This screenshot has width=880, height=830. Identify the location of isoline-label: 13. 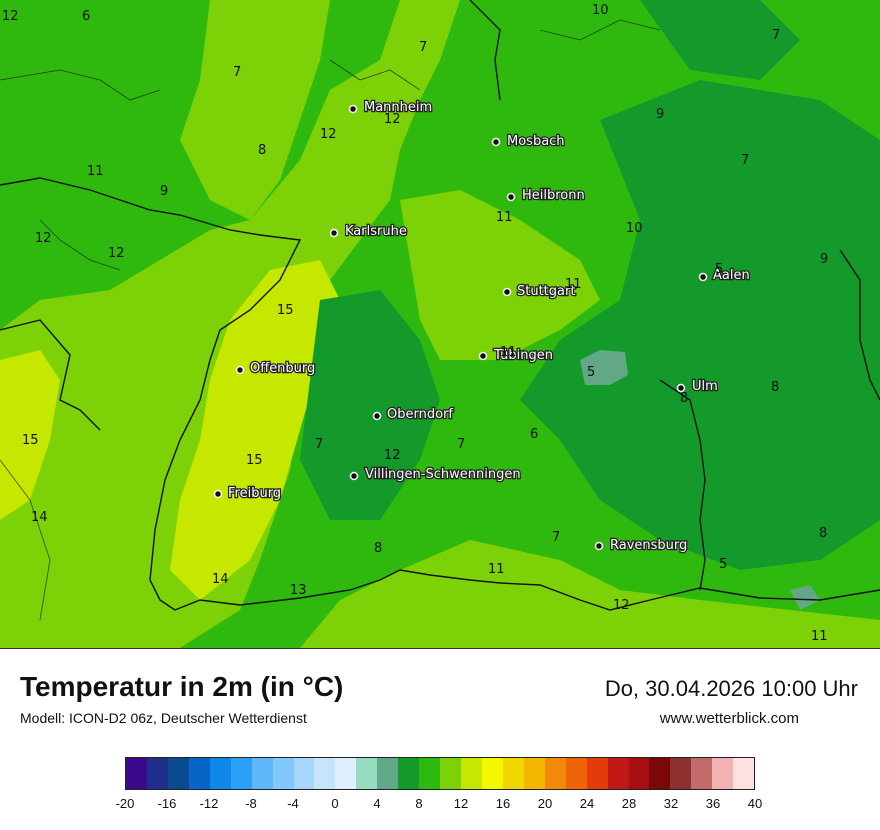
(298, 590).